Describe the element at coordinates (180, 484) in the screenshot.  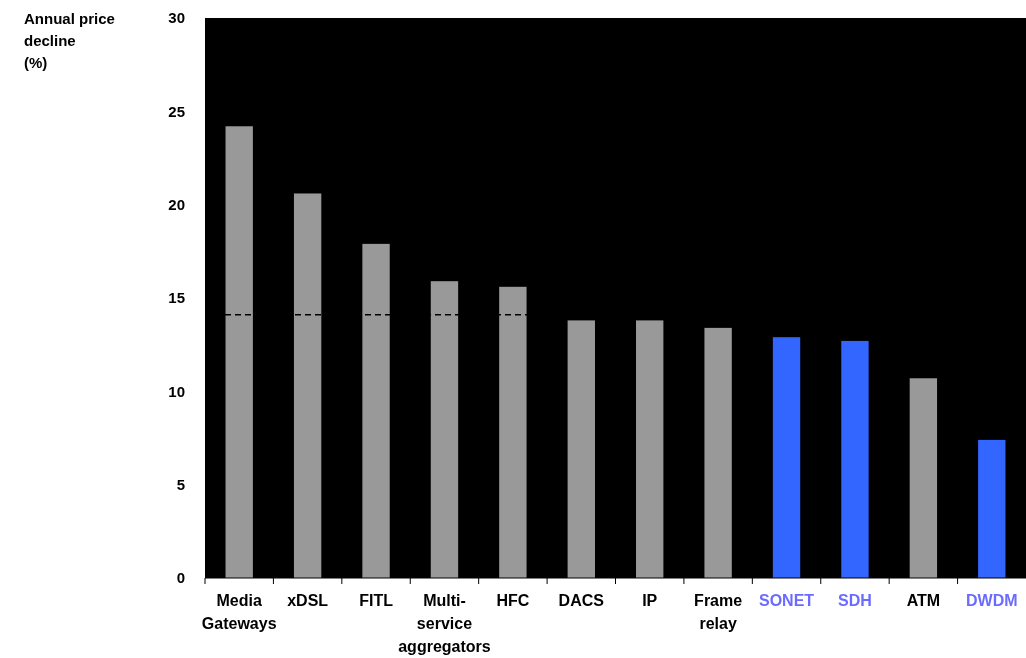
I see `y-tick-label: 5` at that location.